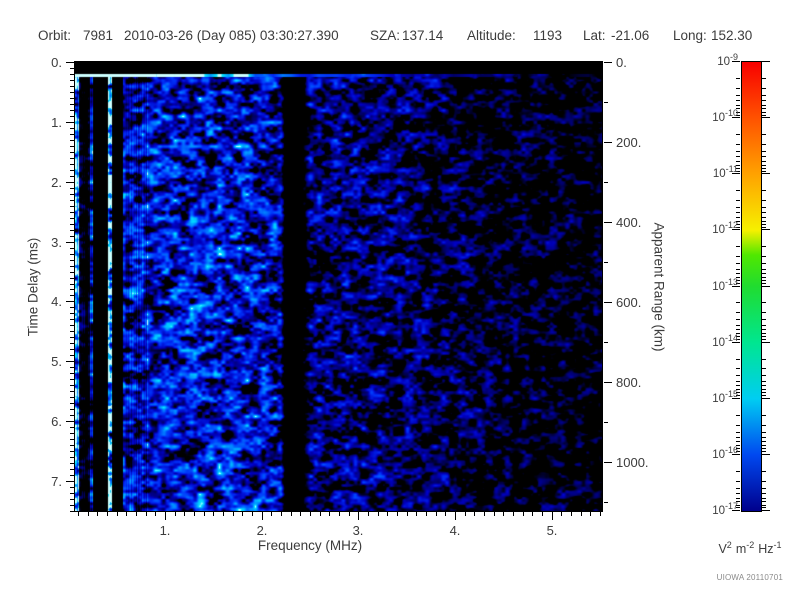  What do you see at coordinates (55, 35) in the screenshot?
I see `orbit-label: Orbit:` at bounding box center [55, 35].